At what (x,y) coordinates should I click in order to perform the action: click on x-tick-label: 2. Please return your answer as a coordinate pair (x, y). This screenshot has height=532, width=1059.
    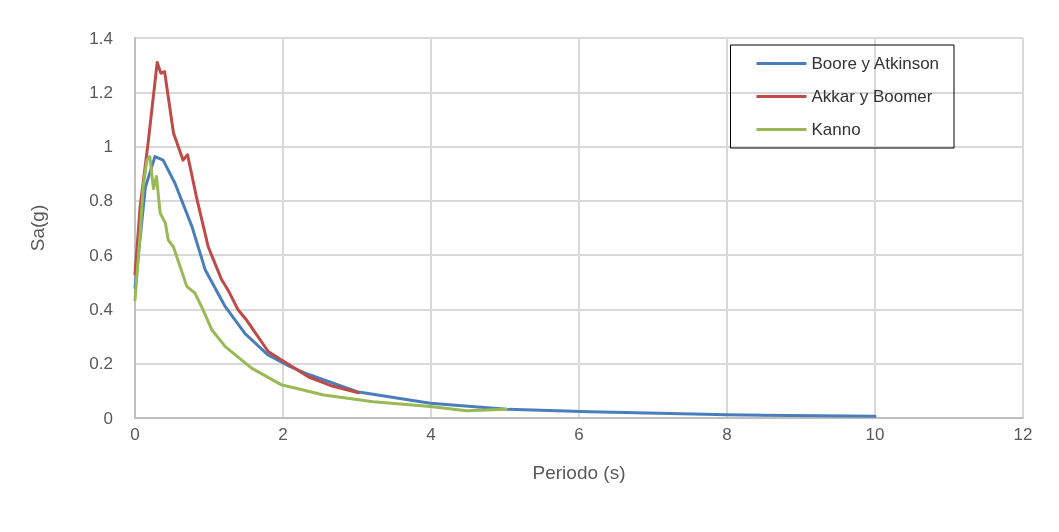
    Looking at the image, I should click on (283, 434).